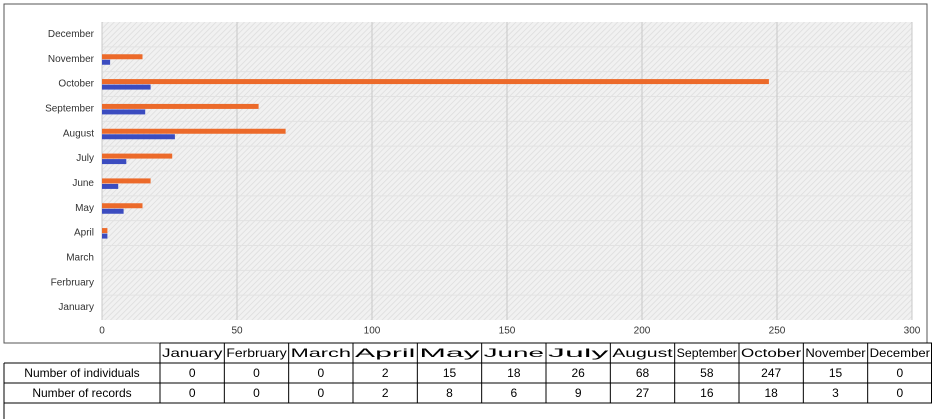 The height and width of the screenshot is (419, 932). I want to click on y-tick-label: October, so click(76, 84).